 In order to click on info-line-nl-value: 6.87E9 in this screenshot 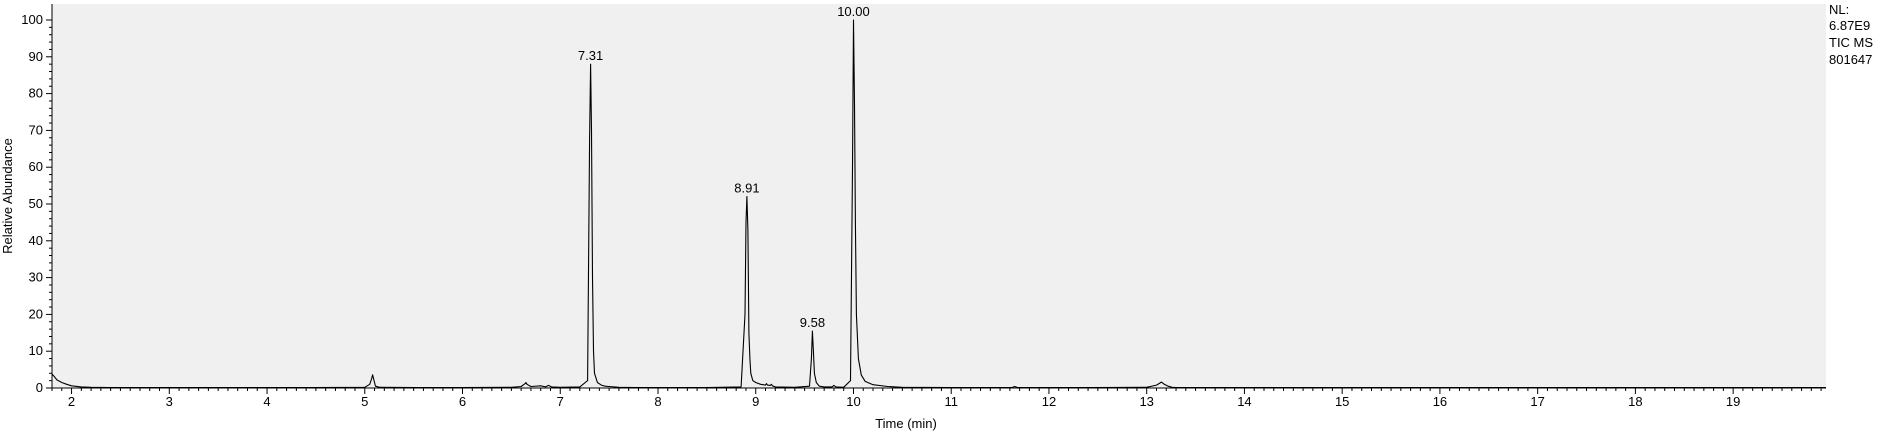, I will do `click(1849, 25)`.